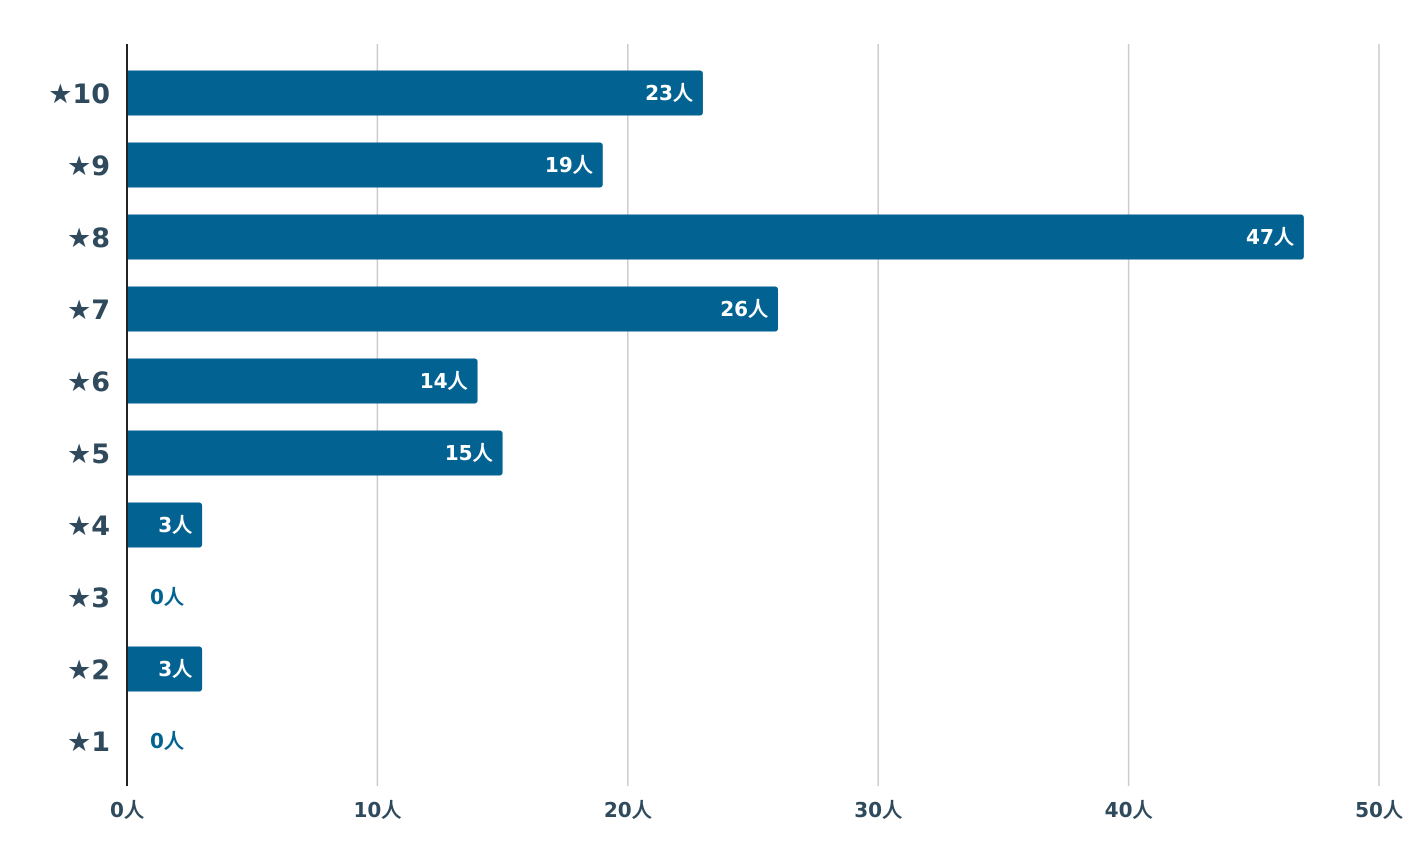  I want to click on category-label: ★3, so click(88, 598).